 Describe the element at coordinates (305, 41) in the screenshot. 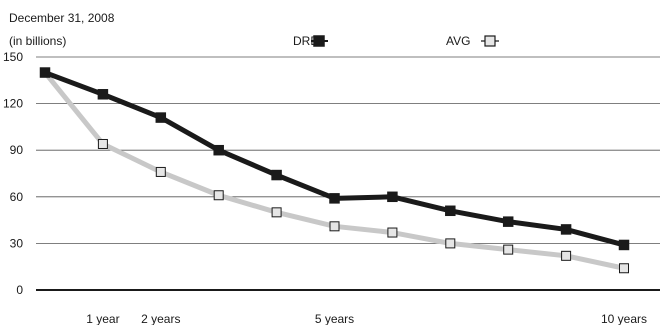

I see `legend-label-dre: DRE` at that location.